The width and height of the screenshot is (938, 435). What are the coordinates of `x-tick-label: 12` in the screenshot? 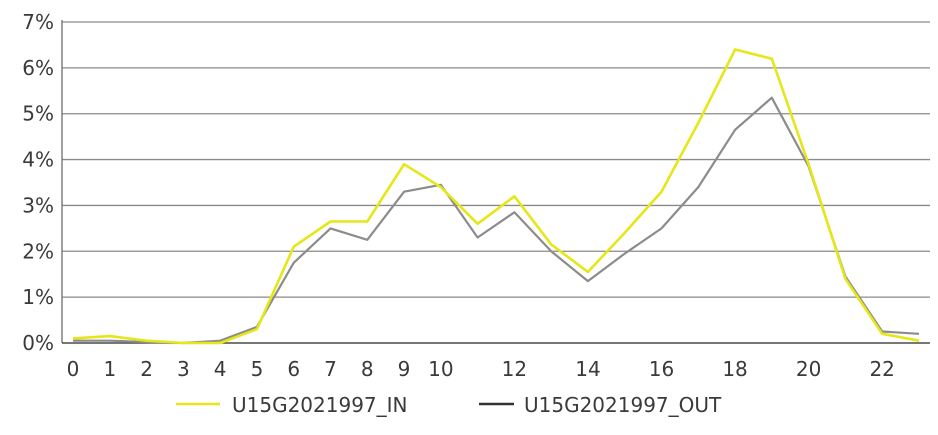 It's located at (514, 369).